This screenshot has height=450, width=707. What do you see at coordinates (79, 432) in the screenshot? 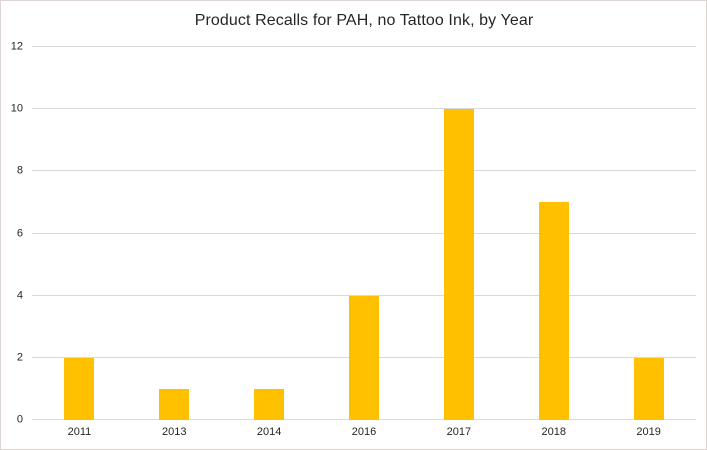
I see `x-tick-label-2011: 2011` at bounding box center [79, 432].